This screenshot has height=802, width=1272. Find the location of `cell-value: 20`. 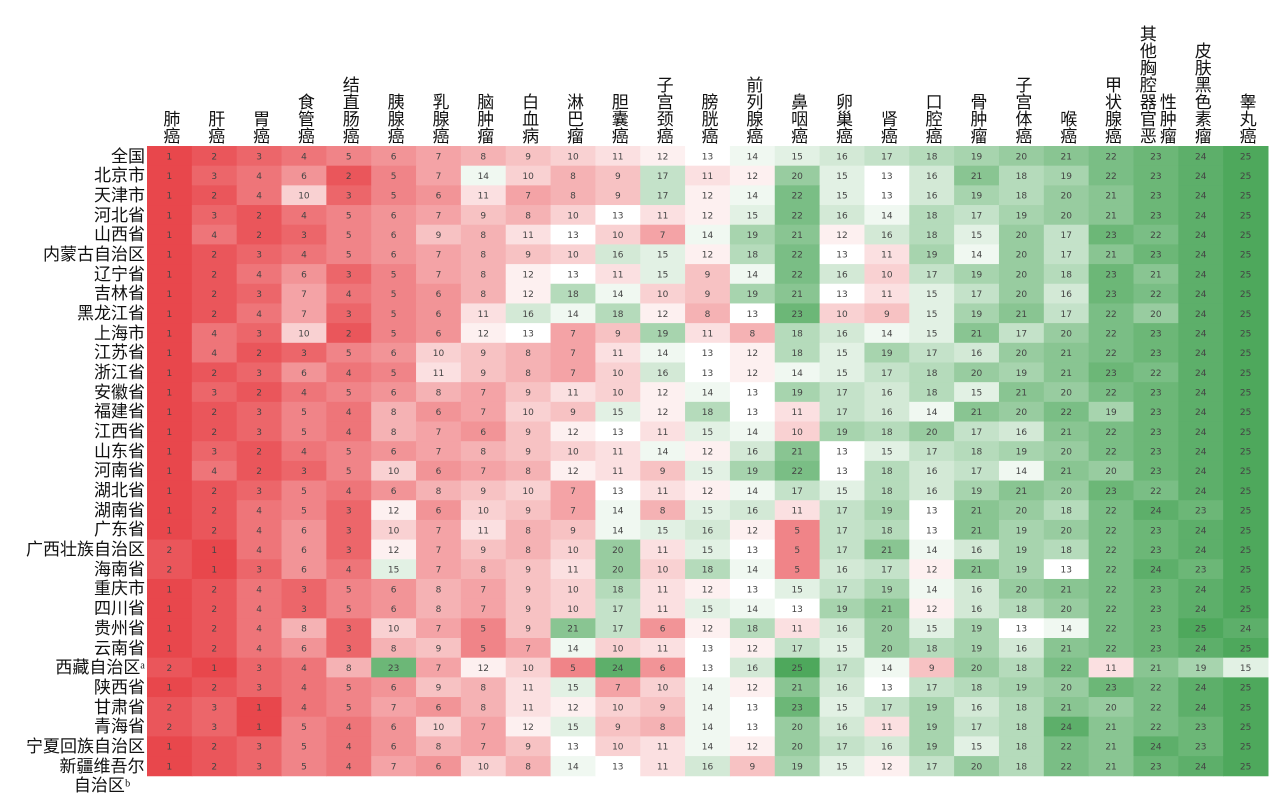

cell-value: 20 is located at coordinates (977, 669).